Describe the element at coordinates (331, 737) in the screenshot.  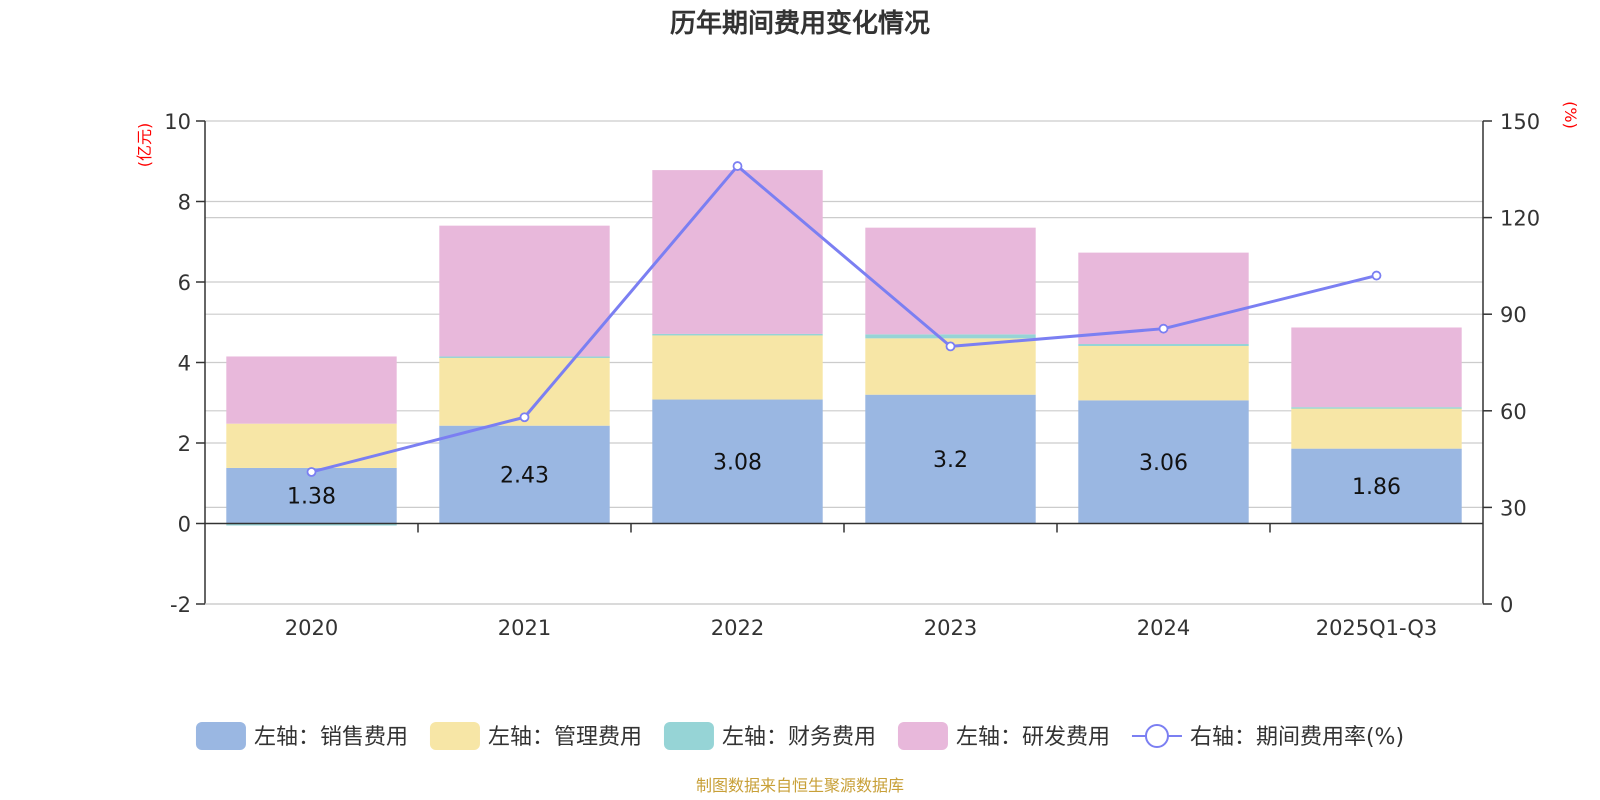
I see `legend-label: 左轴：销售费用` at that location.